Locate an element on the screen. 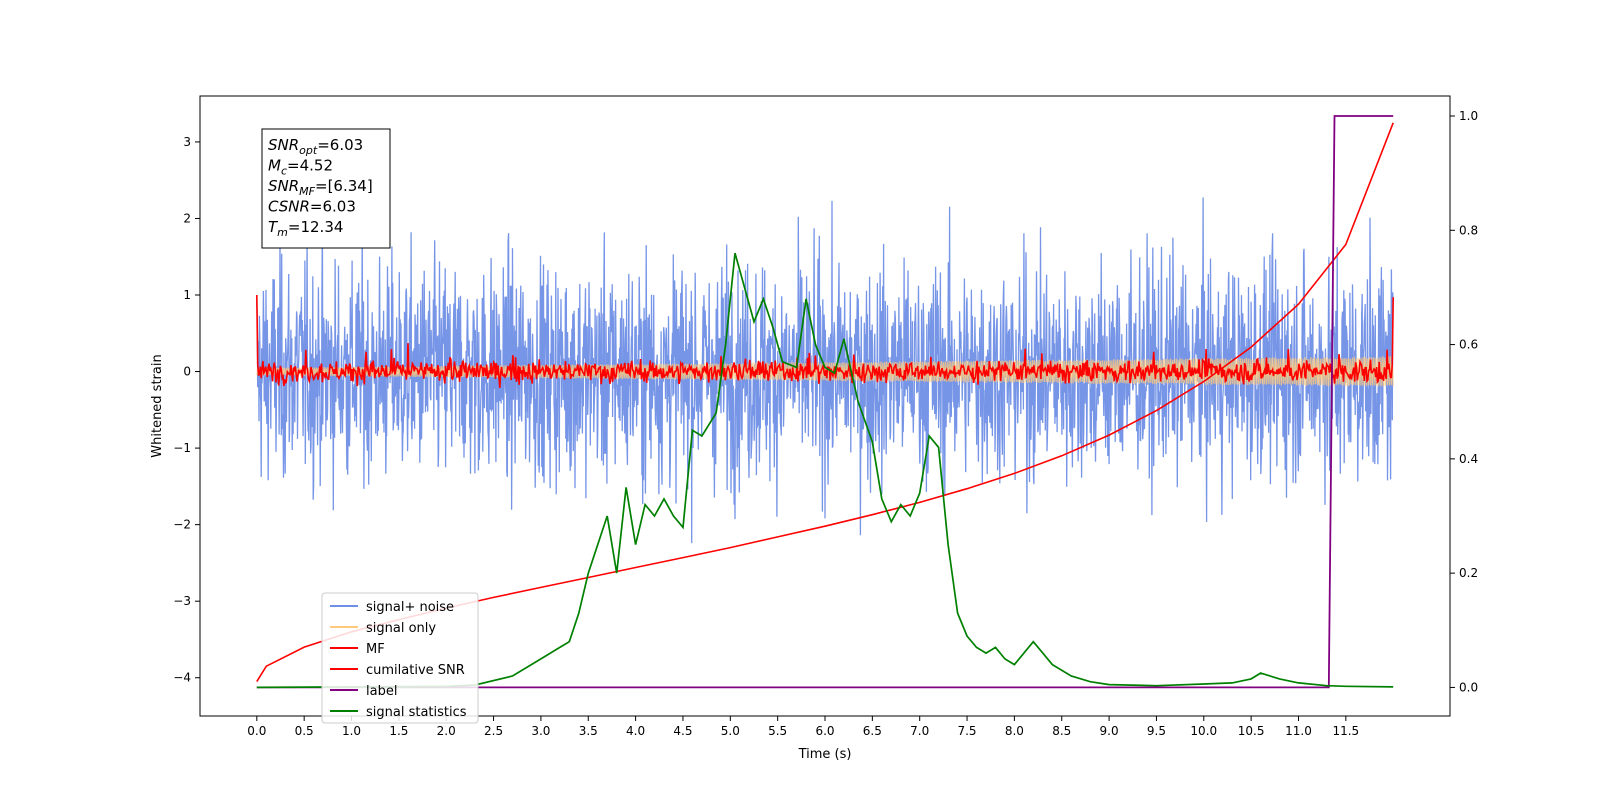 This screenshot has width=1600, height=800. y-right-tick-label: 0.8 is located at coordinates (1468, 230).